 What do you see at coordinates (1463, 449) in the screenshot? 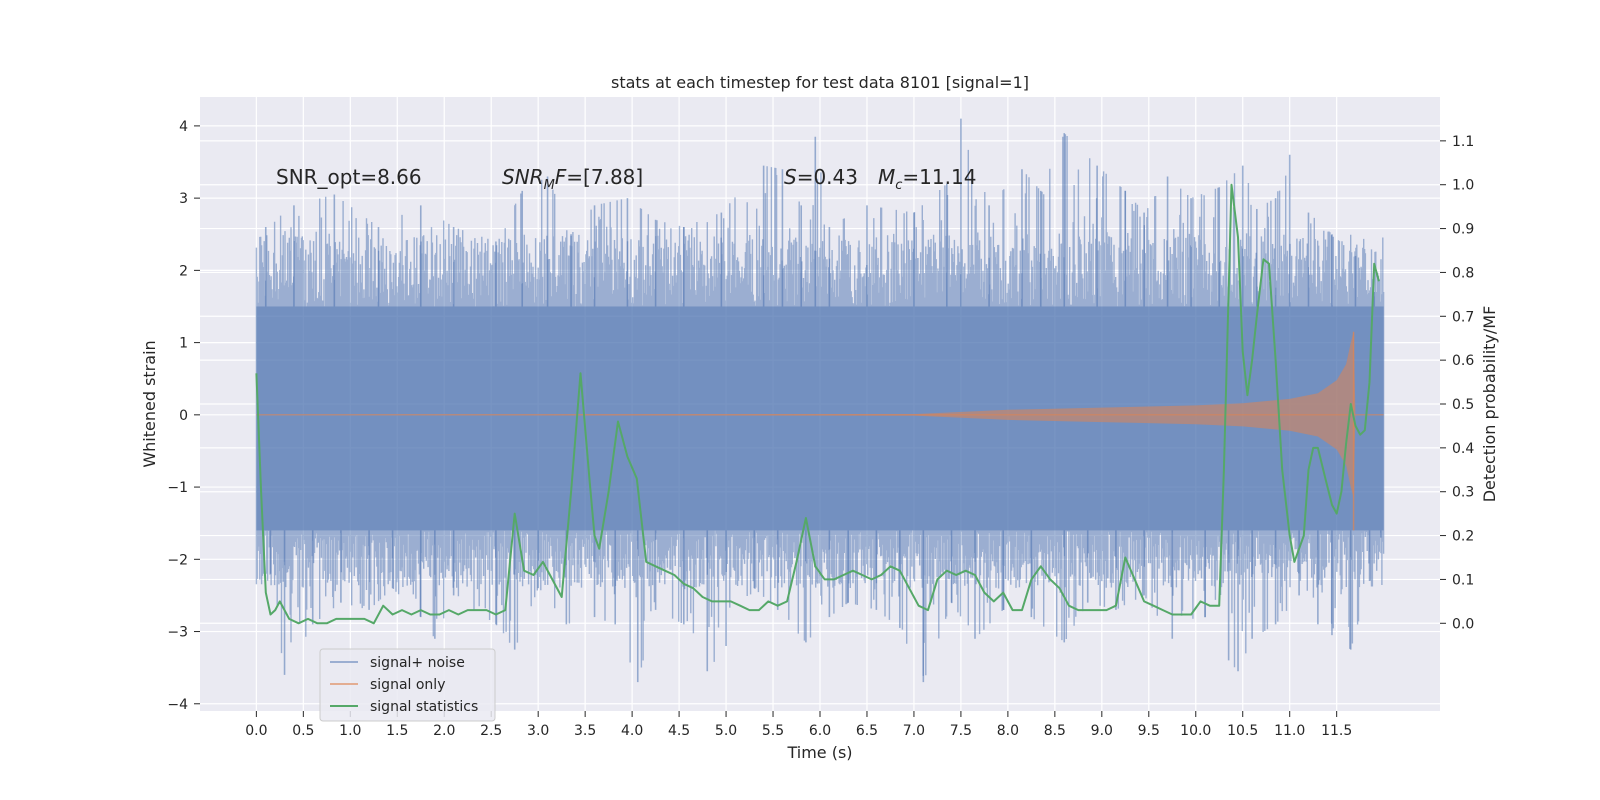
I see `y-tick-label-right: 0.4` at bounding box center [1463, 449].